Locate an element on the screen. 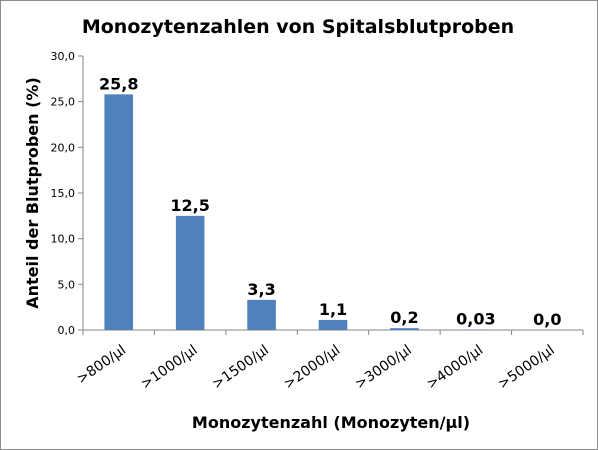 Image resolution: width=598 pixels, height=450 pixels. y-tick-label: 20,0 is located at coordinates (63, 147).